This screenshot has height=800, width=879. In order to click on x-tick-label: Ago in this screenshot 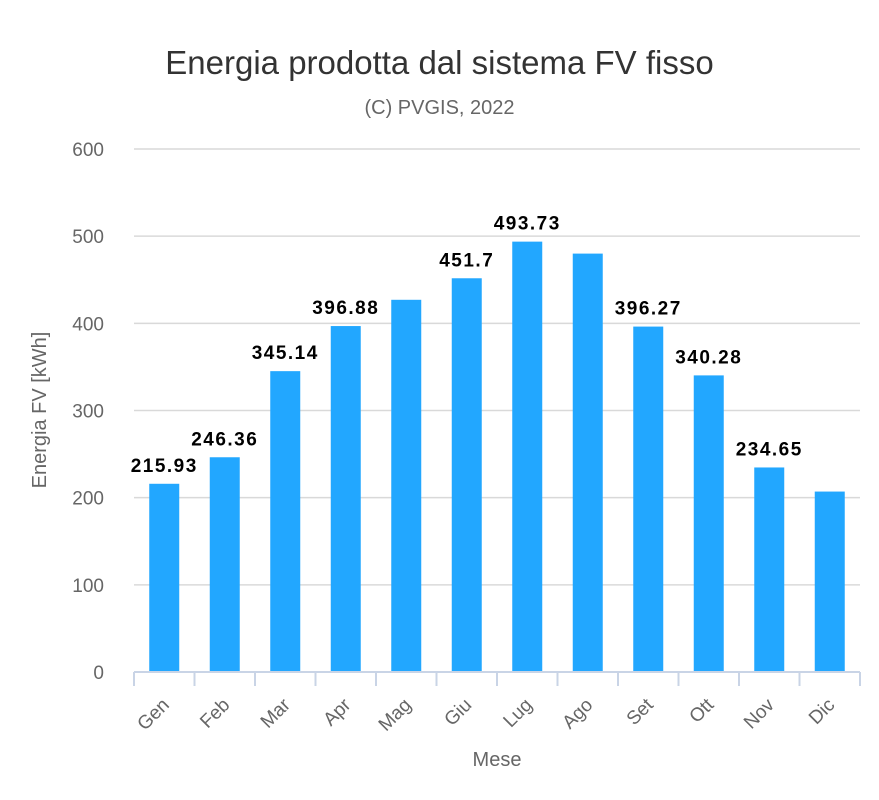, I will do `click(578, 714)`.